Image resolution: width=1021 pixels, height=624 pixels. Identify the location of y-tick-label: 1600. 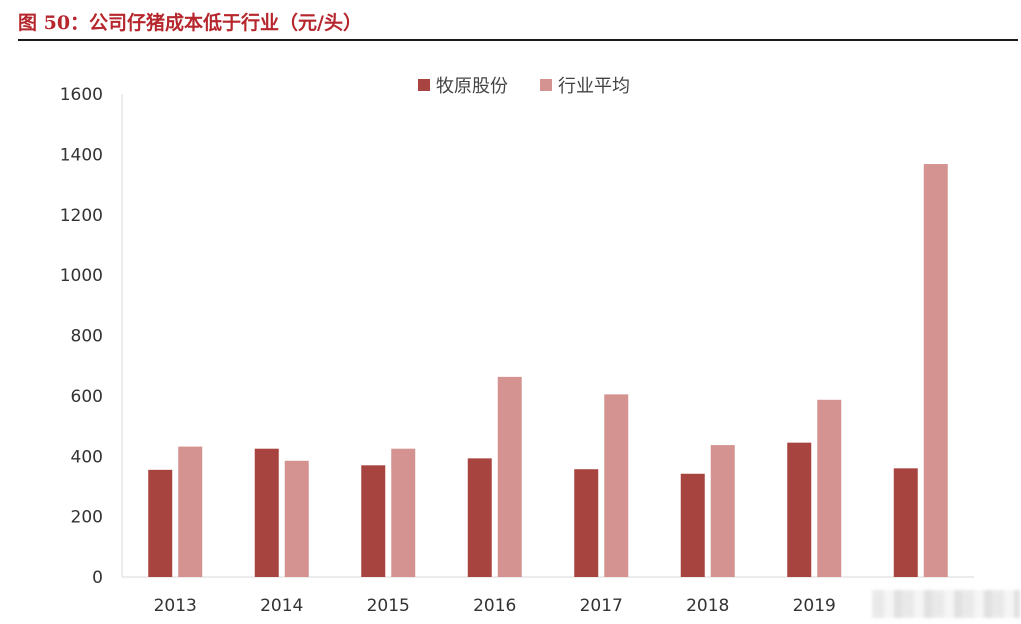
(81, 95).